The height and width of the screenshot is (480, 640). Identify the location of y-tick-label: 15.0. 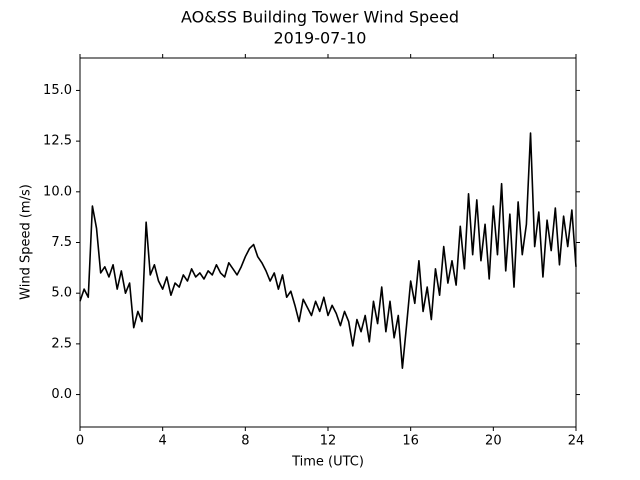
(57, 90).